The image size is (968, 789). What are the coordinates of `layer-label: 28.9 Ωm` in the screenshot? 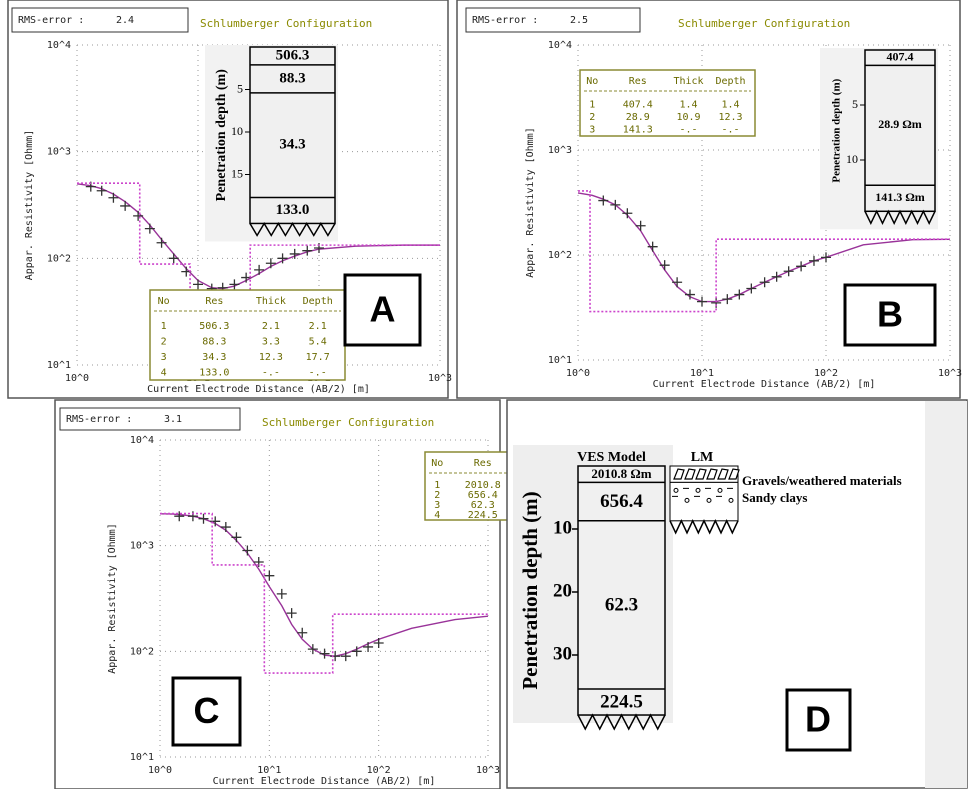 It's located at (900, 124).